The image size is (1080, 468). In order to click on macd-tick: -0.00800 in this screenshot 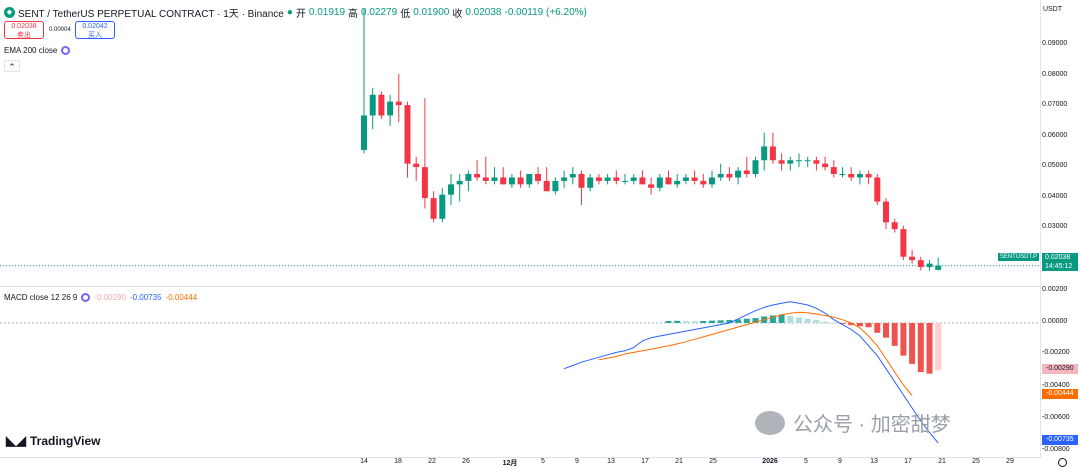, I will do `click(1056, 449)`.